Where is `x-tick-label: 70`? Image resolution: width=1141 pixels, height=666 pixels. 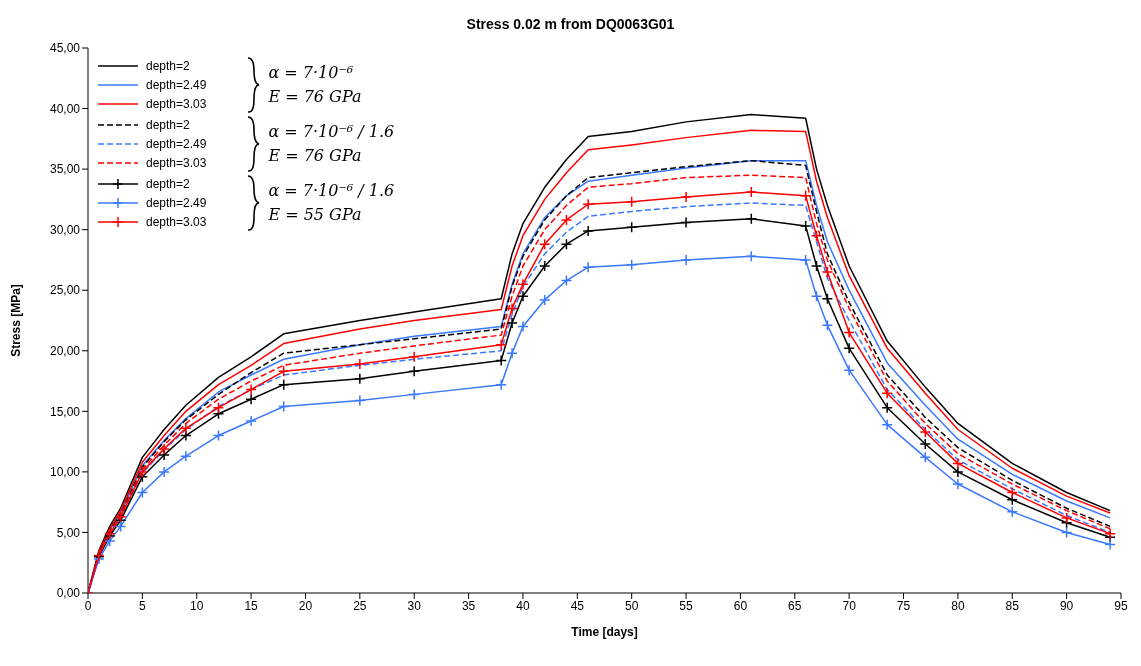
x-tick-label: 70 is located at coordinates (849, 605).